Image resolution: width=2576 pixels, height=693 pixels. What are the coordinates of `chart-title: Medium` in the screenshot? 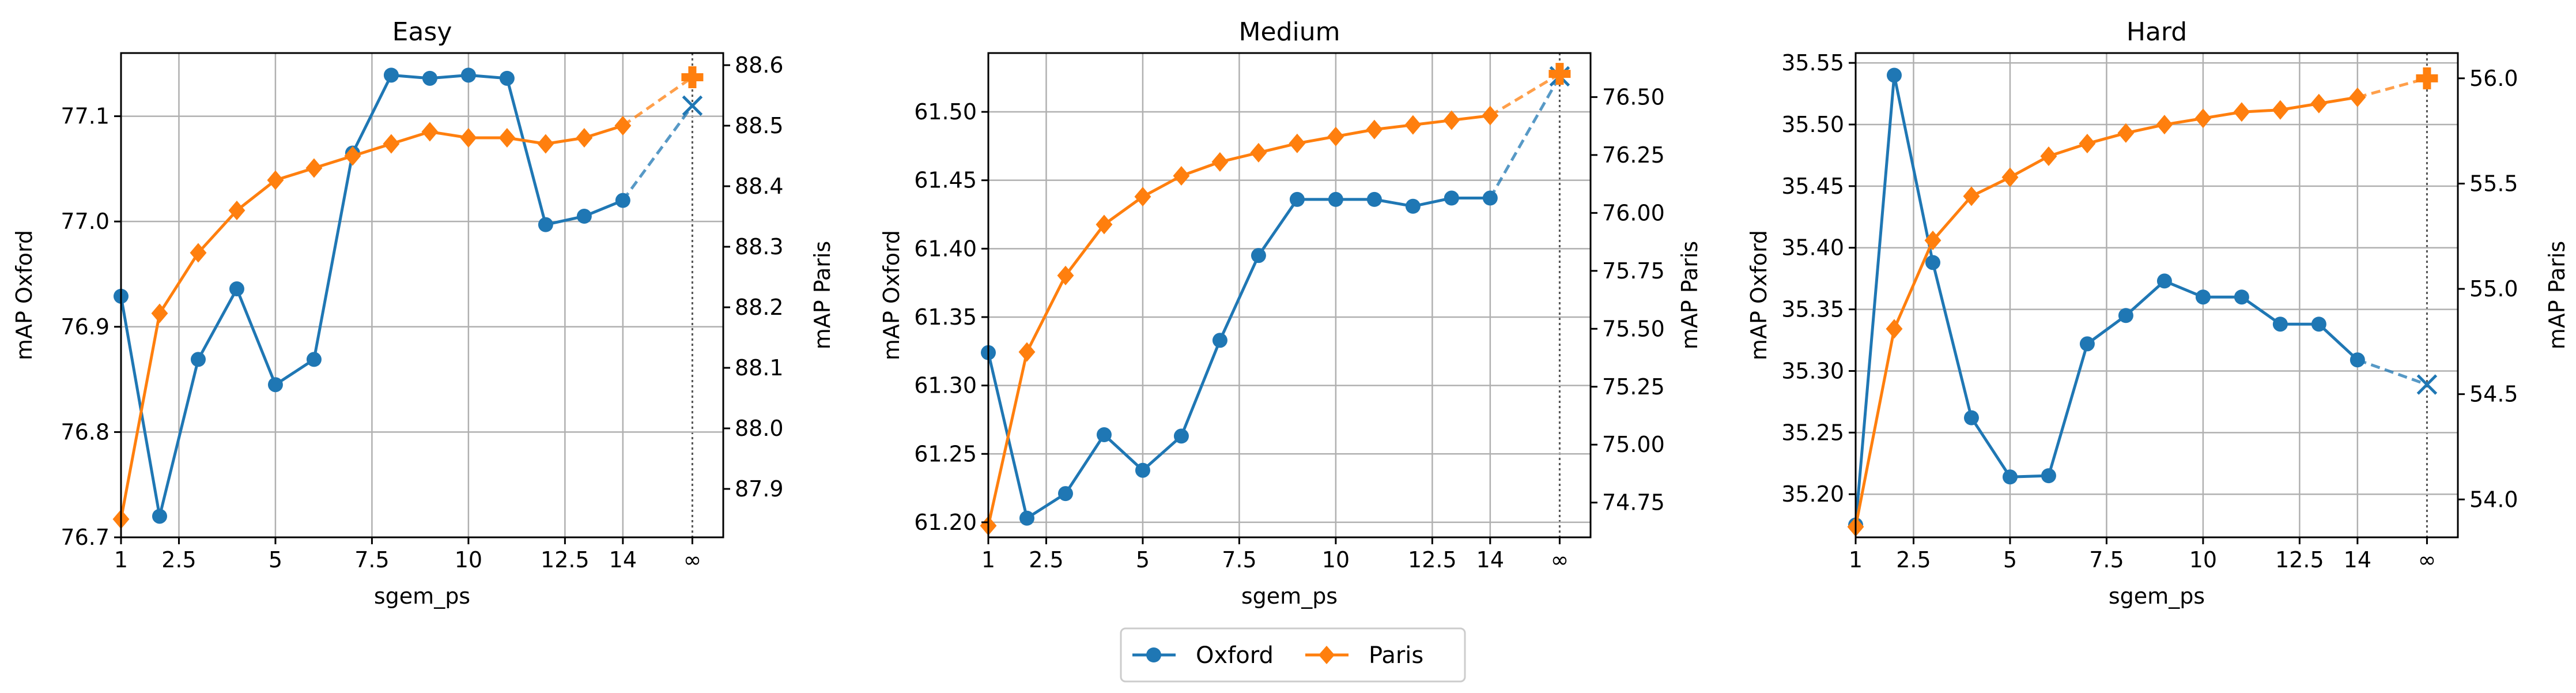 It's located at (1289, 32).